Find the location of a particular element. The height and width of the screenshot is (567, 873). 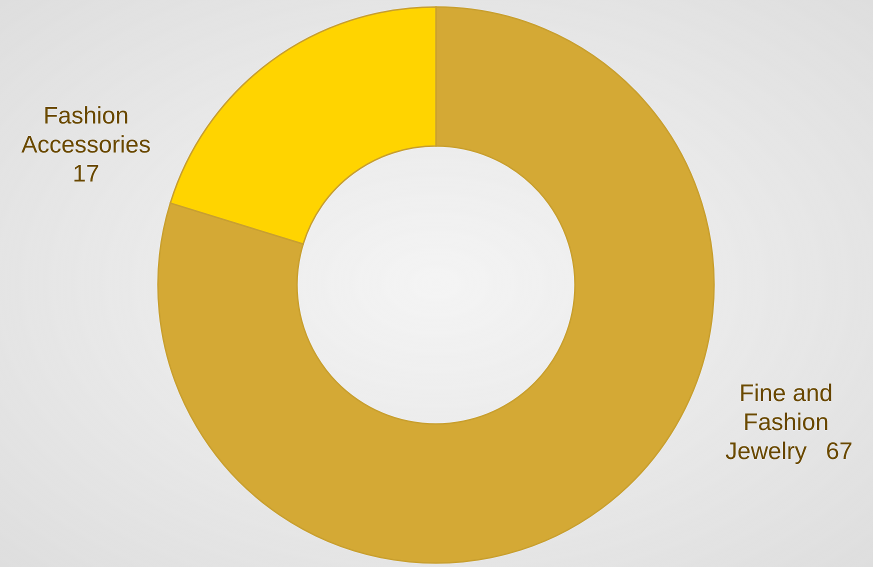

slice-label: Fashion Accessories is located at coordinates (86, 130).